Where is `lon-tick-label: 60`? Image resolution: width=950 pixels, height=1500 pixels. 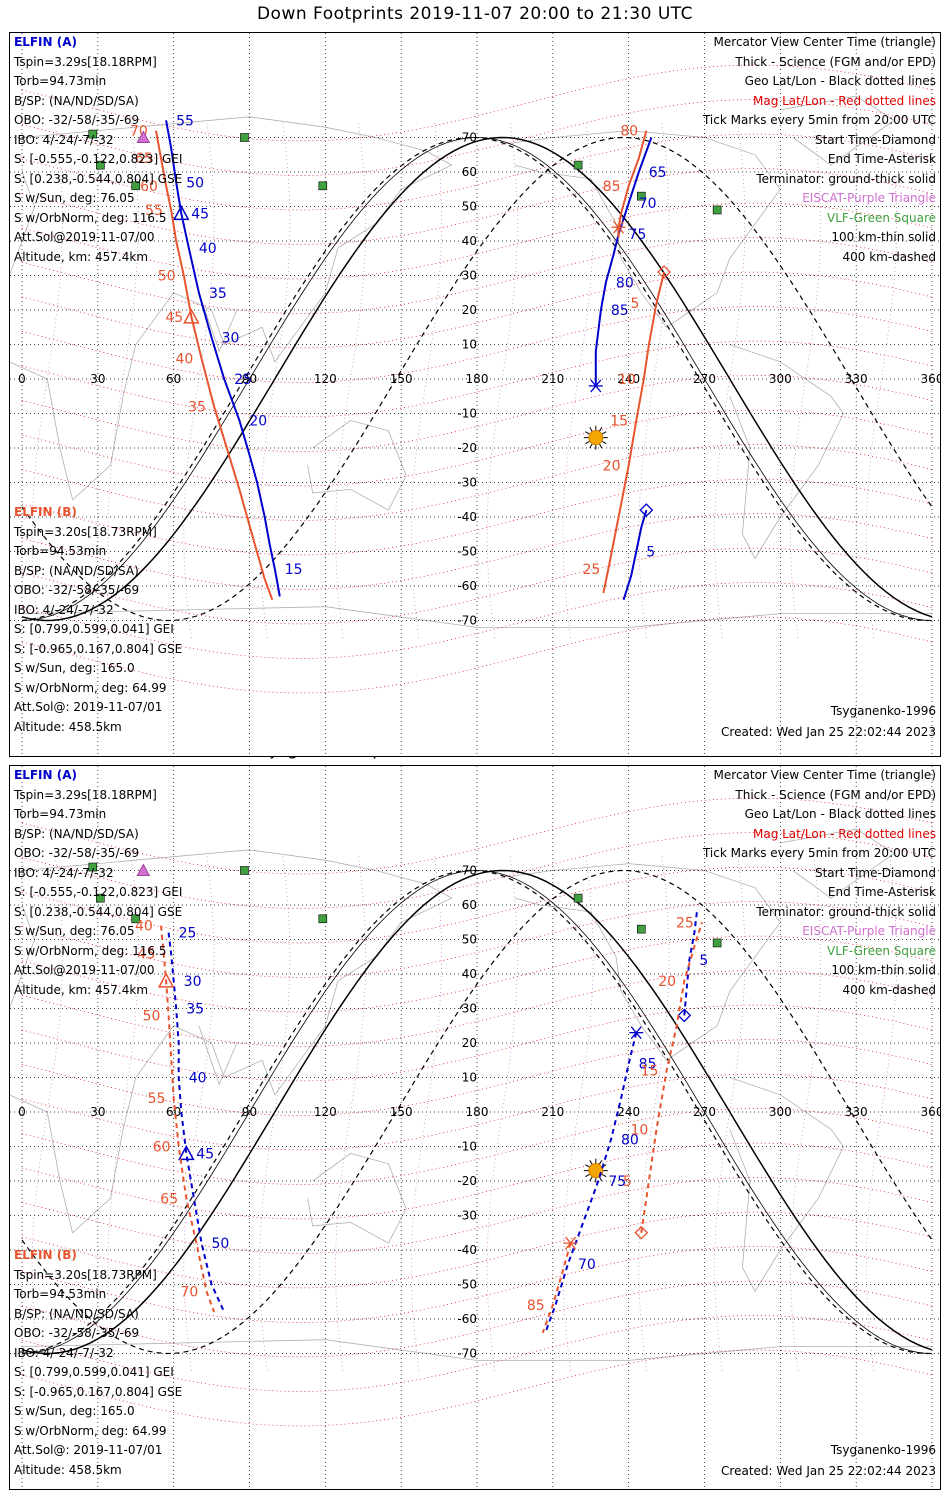 lon-tick-label: 60 is located at coordinates (173, 379).